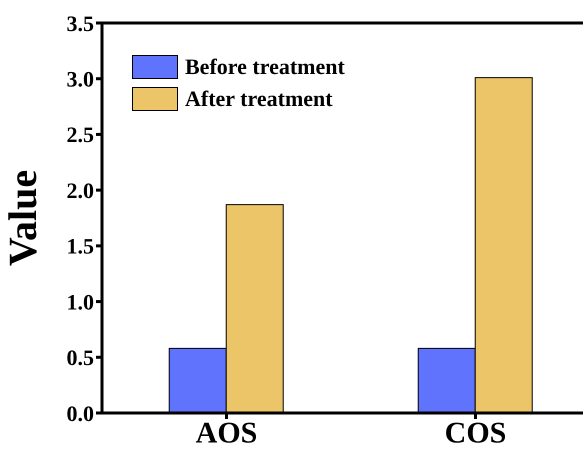 This screenshot has width=583, height=457. Describe the element at coordinates (23, 218) in the screenshot. I see `y-axis-title: Value` at that location.